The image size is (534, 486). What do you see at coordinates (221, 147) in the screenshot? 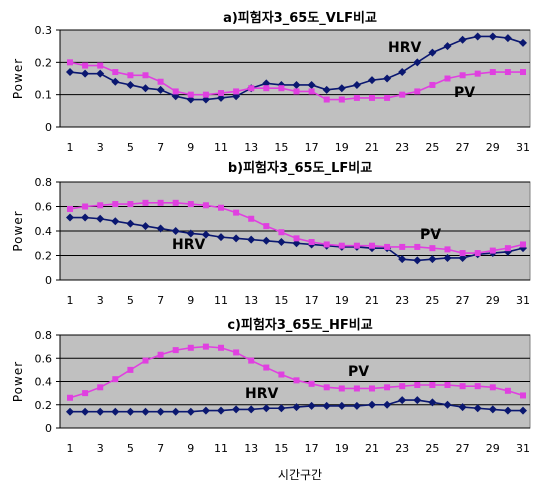
I see `x-tick-label: 11` at bounding box center [221, 147].